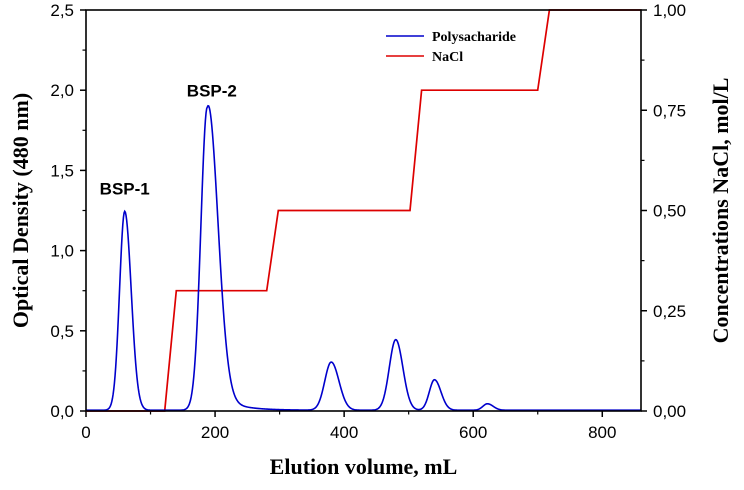 This screenshot has height=490, width=744. Describe the element at coordinates (720, 211) in the screenshot. I see `y-axis-right-title: Concentrations NaCl, mol/L` at that location.